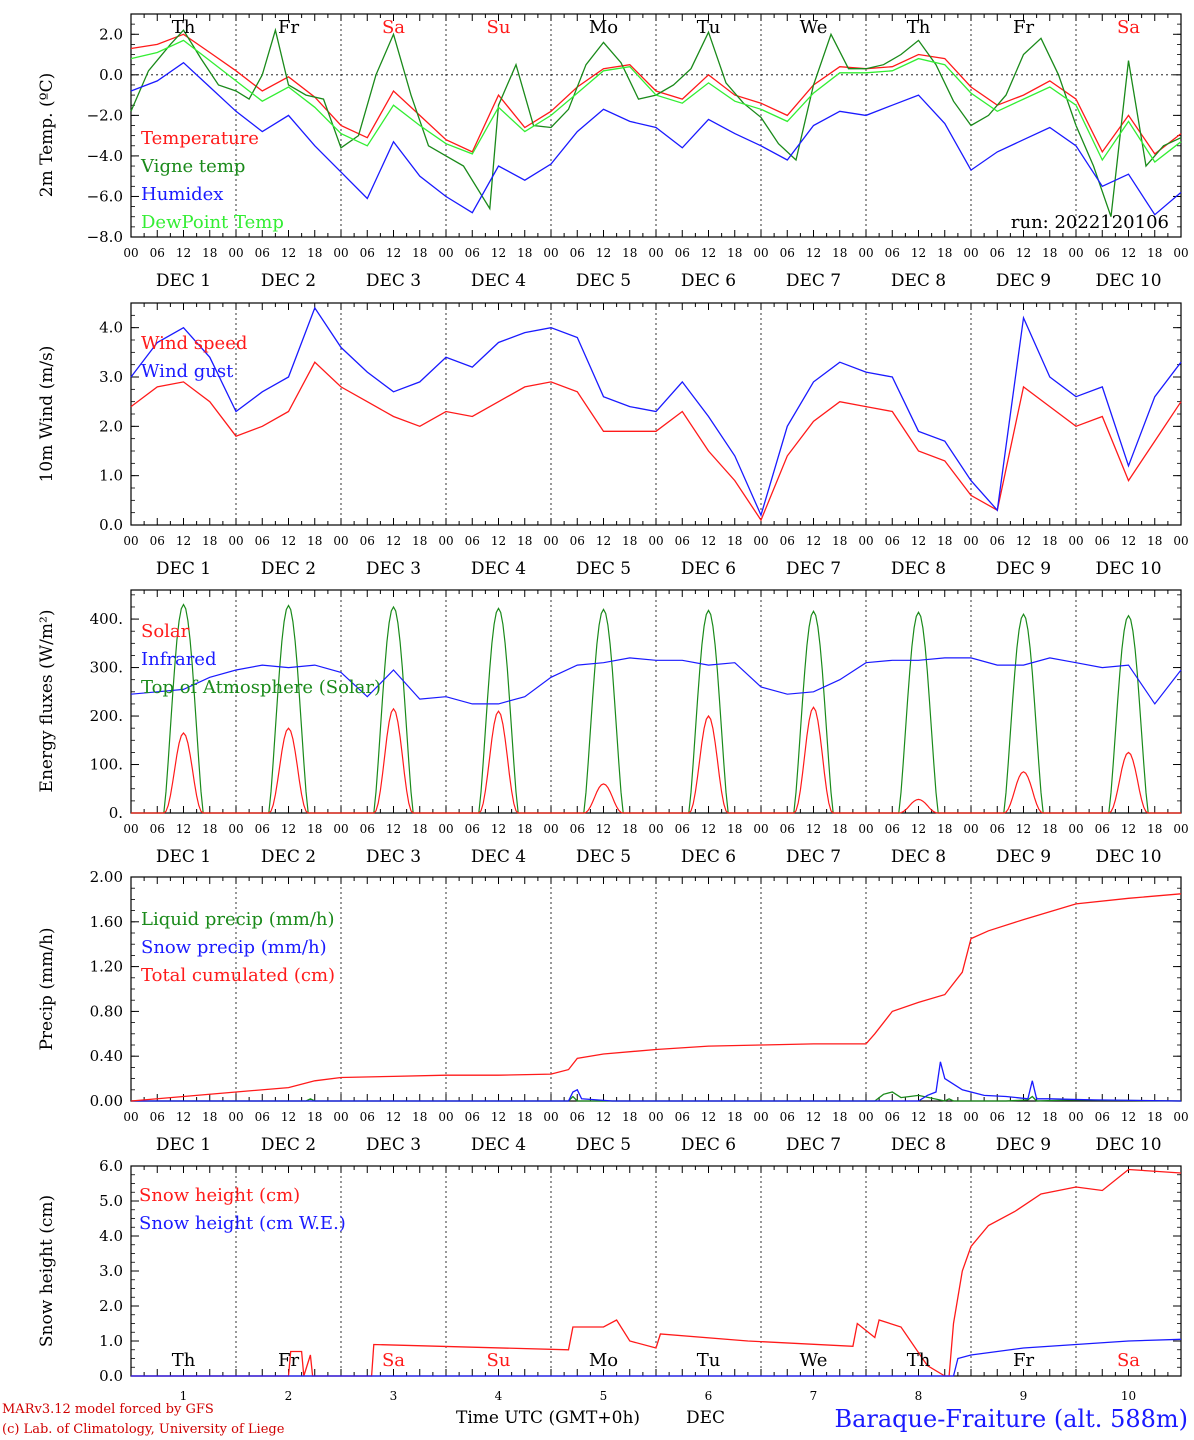 This screenshot has width=1194, height=1440. What do you see at coordinates (106, 619) in the screenshot?
I see `y-tick-label: 400.` at bounding box center [106, 619].